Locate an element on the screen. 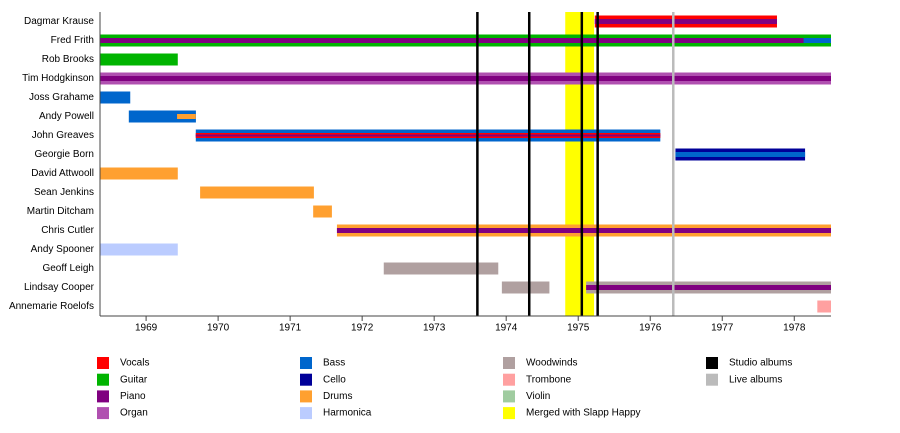  member-name: Chris Cutler is located at coordinates (67, 230).